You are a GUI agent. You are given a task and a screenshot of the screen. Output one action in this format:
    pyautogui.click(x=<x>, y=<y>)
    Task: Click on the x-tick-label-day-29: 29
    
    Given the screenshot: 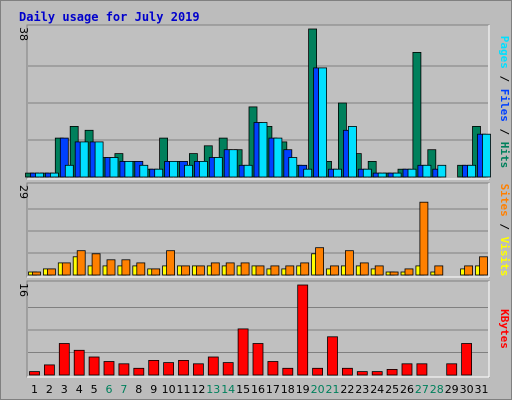 What is the action you would take?
    pyautogui.click(x=452, y=389)
    